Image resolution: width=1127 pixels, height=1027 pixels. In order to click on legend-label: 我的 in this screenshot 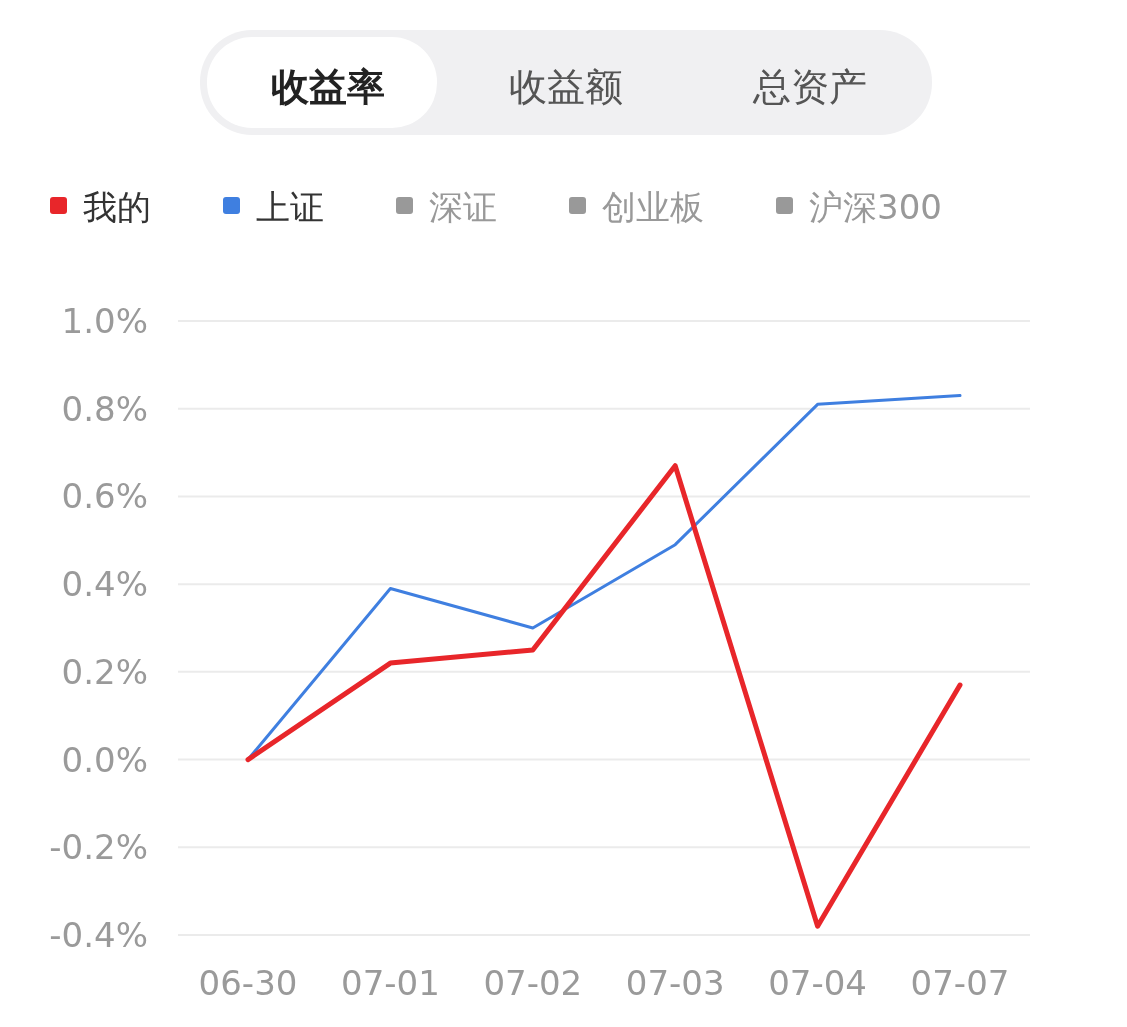, I will do `click(117, 207)`.